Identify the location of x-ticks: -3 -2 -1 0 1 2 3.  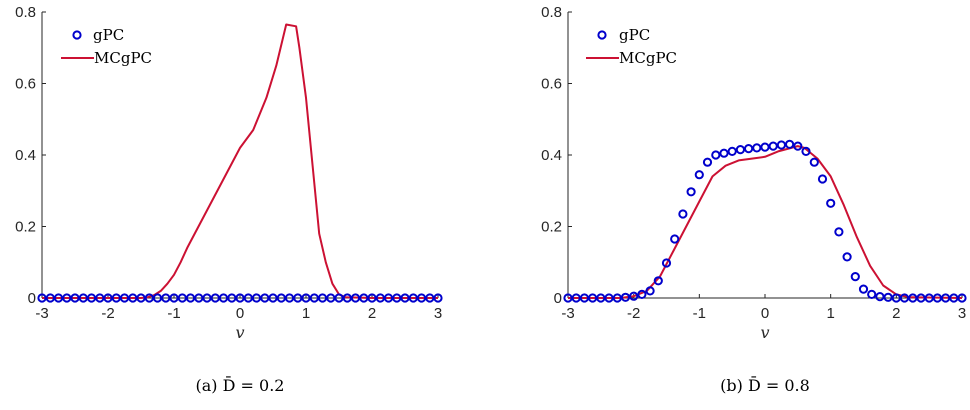
(763, 308).